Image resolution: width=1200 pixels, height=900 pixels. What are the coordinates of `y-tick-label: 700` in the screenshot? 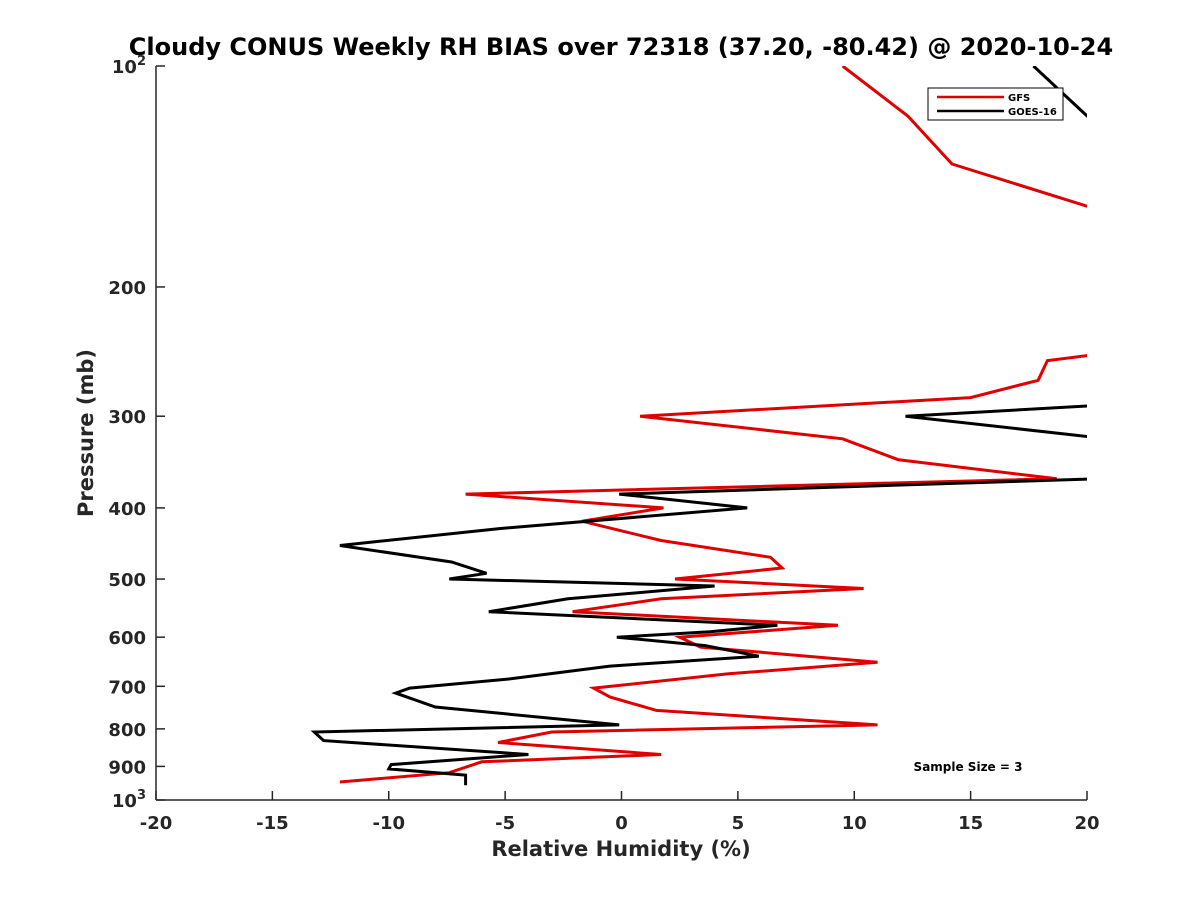 It's located at (127, 687).